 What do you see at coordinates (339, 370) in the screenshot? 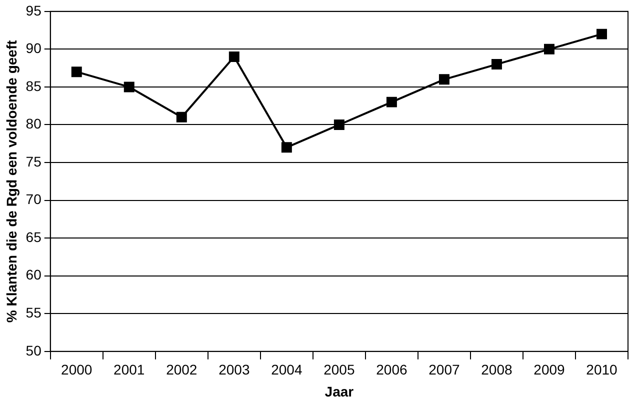
I see `x-tick-label: 2005` at bounding box center [339, 370].